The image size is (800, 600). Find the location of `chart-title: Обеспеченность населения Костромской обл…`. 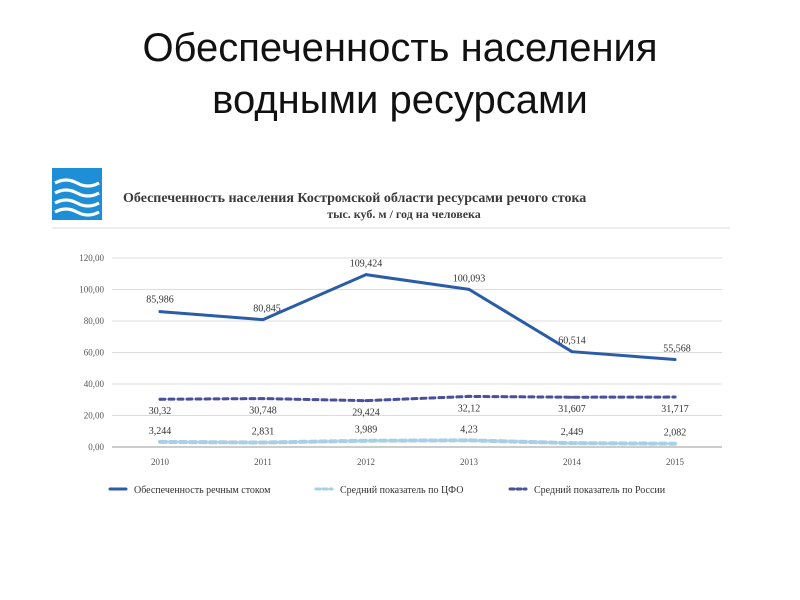

chart-title: Обеспеченность населения Костромской обл… is located at coordinates (354, 198).